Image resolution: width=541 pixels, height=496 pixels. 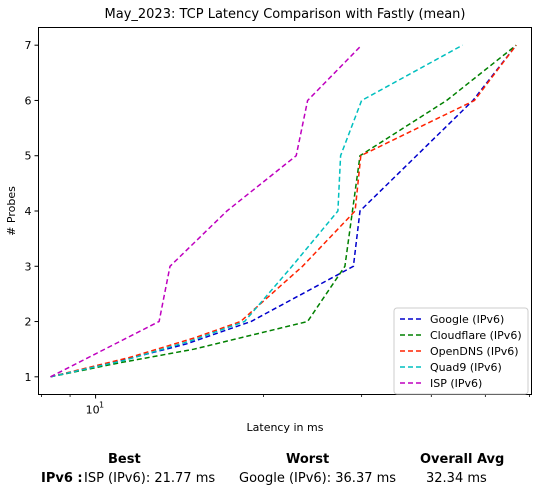 I want to click on legend-label-3: Quad9 (IPv6), so click(x=466, y=367).